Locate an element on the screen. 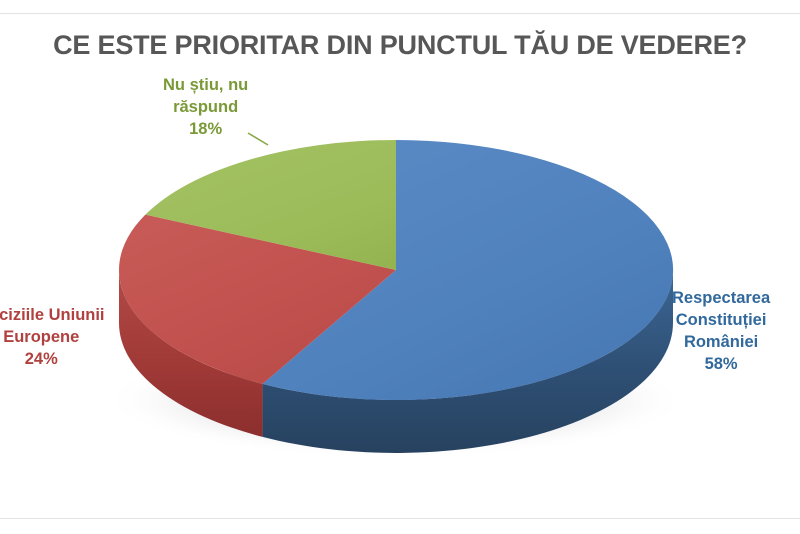  pie-label-line-1: Deciziile Uniunii is located at coordinates (52, 315).